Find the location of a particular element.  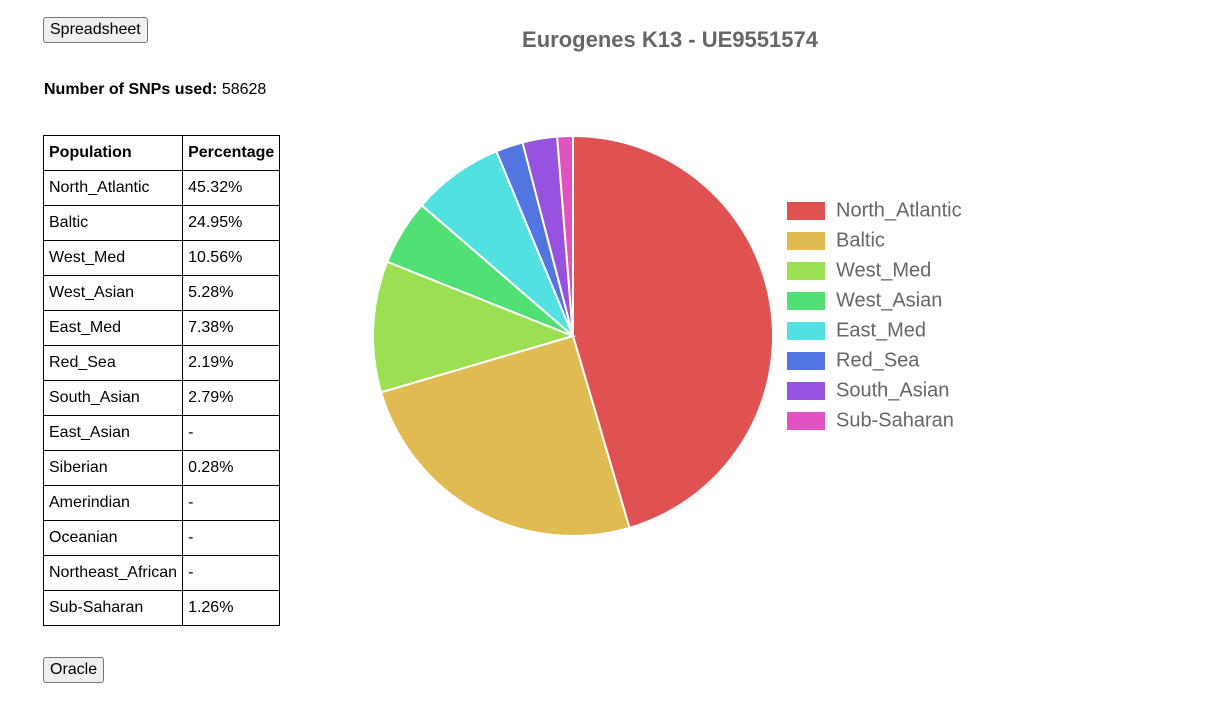

legend-label: Sub-Saharan is located at coordinates (895, 420).